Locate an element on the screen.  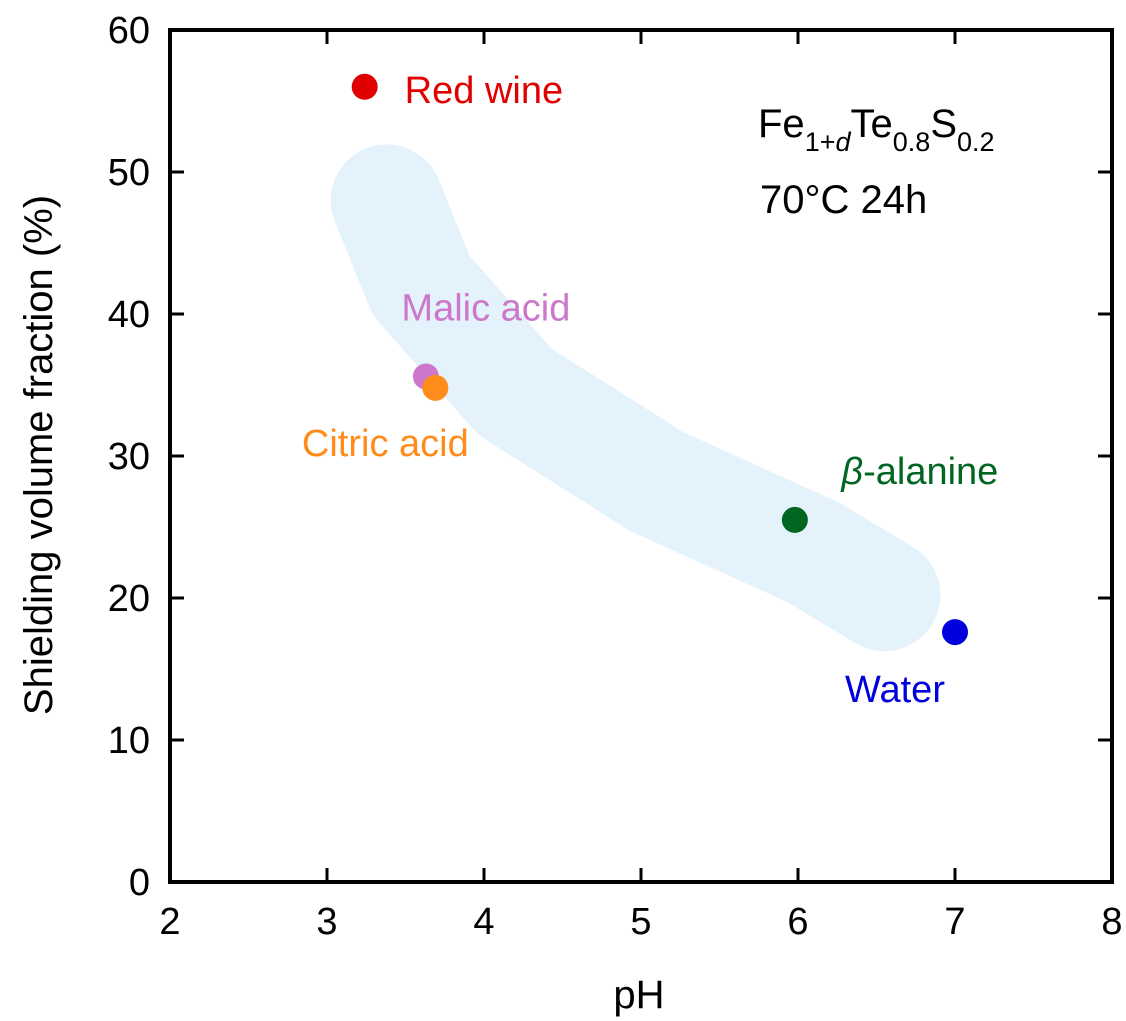
formula-te: Te is located at coordinates (872, 124).